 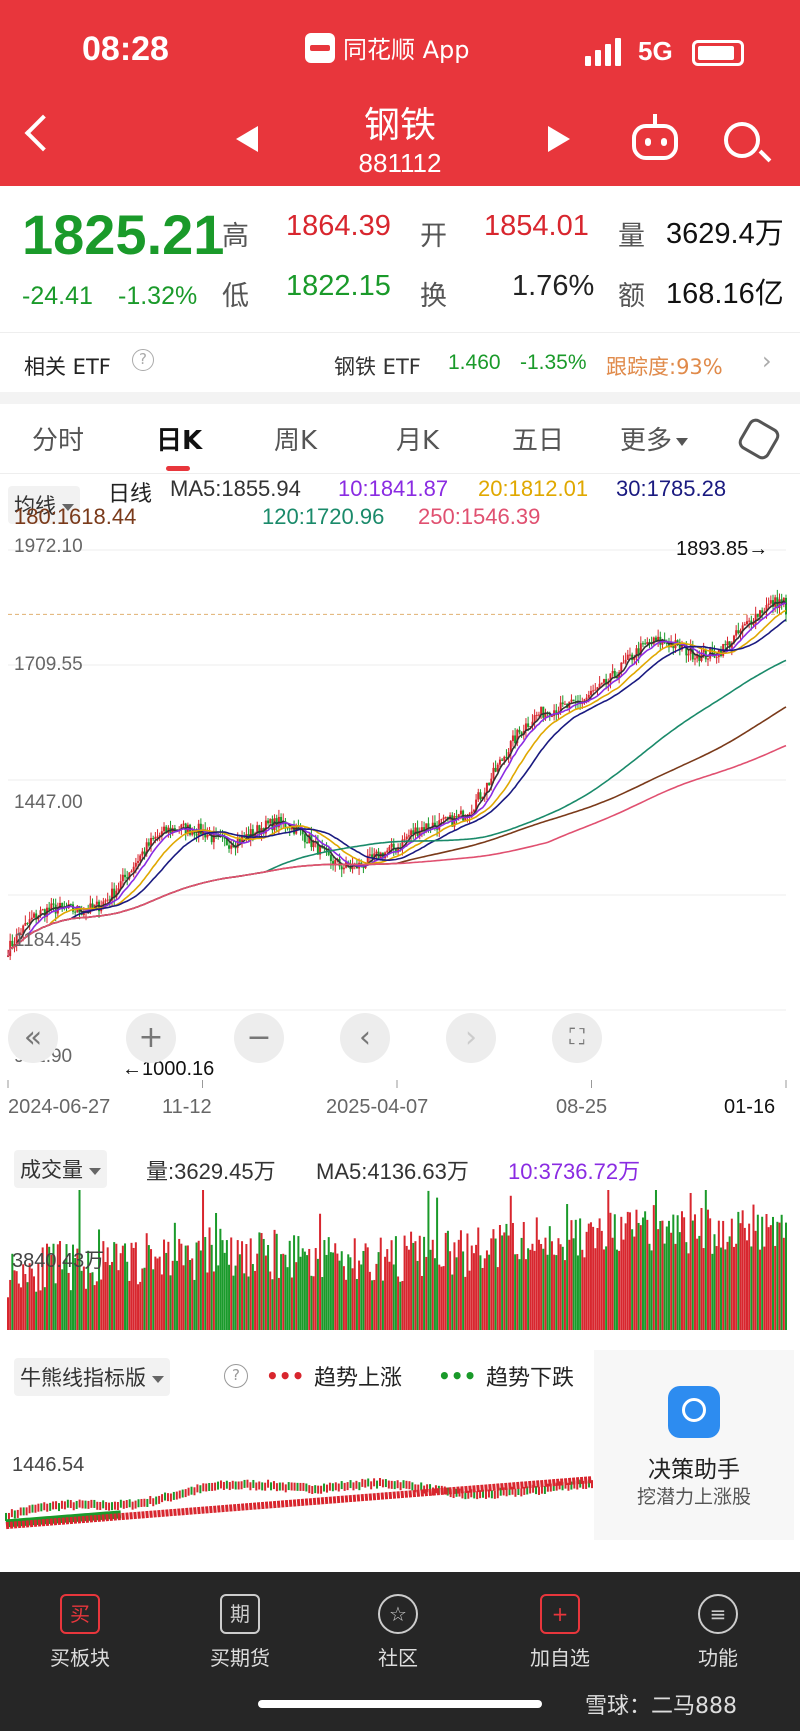 What do you see at coordinates (538, 441) in the screenshot?
I see `tab-five-day: 五日` at bounding box center [538, 441].